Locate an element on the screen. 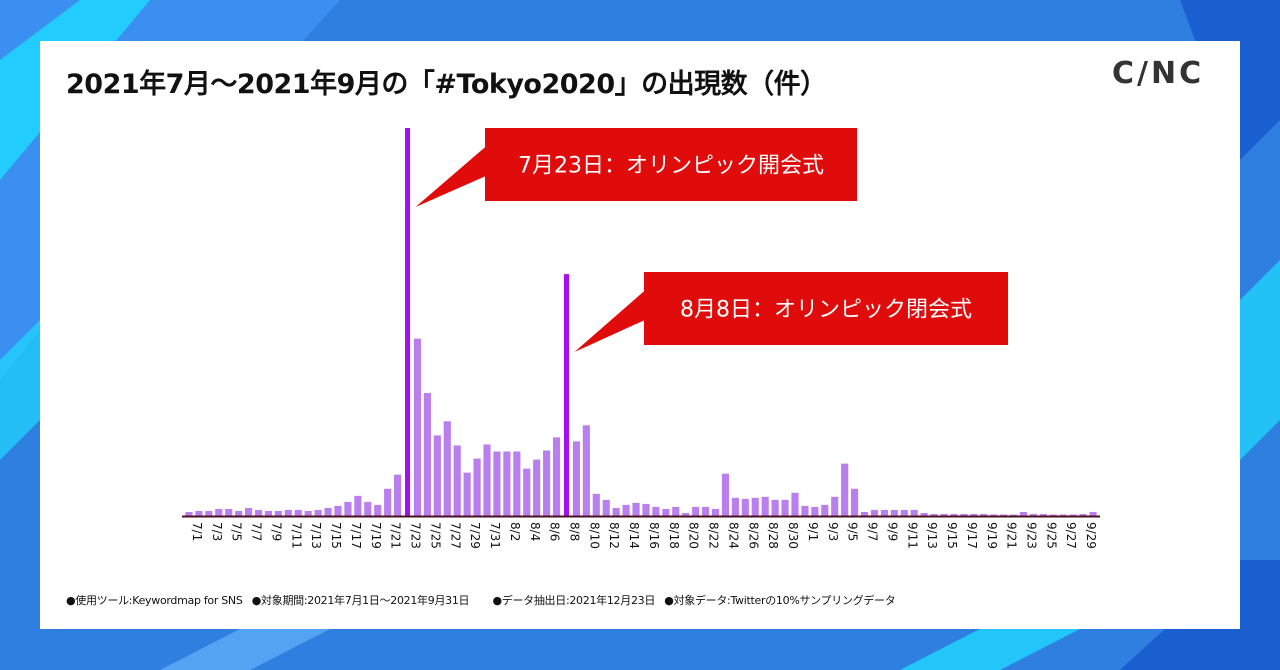  callout-text: 8月8日：オリンピック閉会式 is located at coordinates (826, 310).